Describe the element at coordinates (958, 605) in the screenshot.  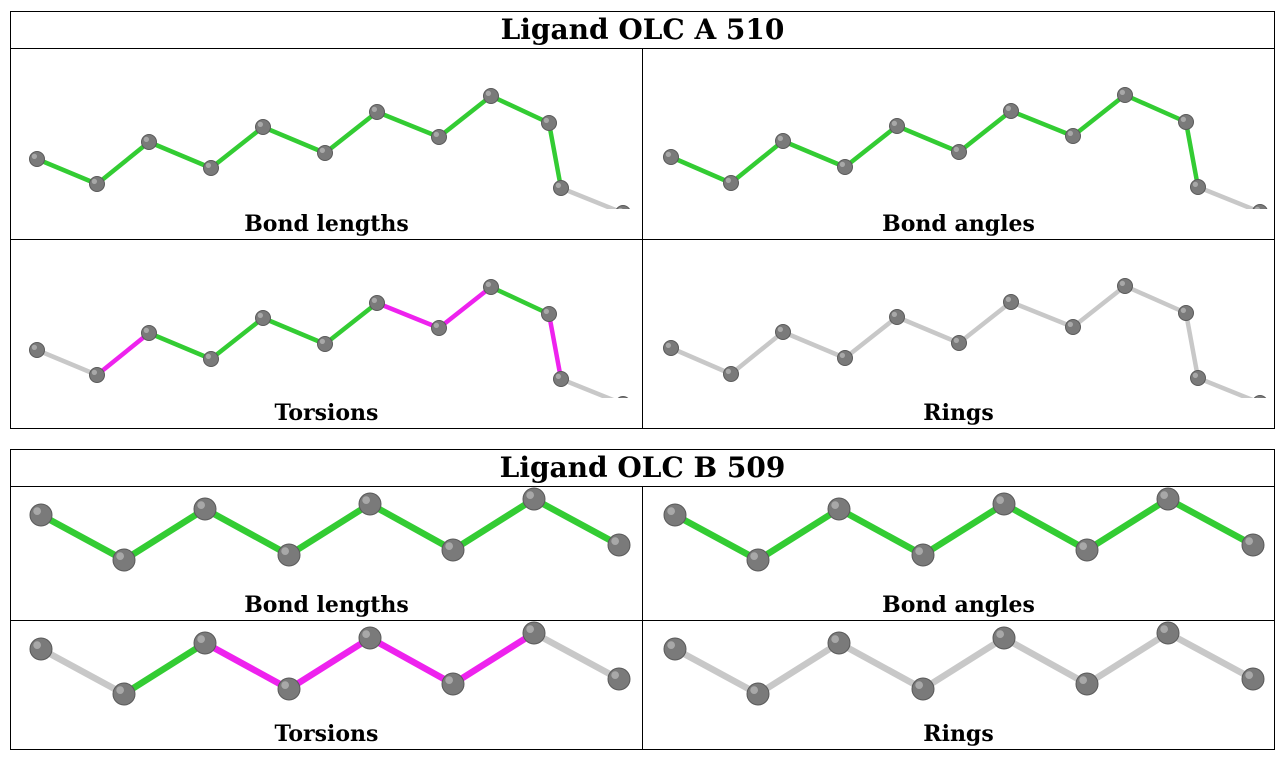
I see `panel-caption: Bond angles` at that location.